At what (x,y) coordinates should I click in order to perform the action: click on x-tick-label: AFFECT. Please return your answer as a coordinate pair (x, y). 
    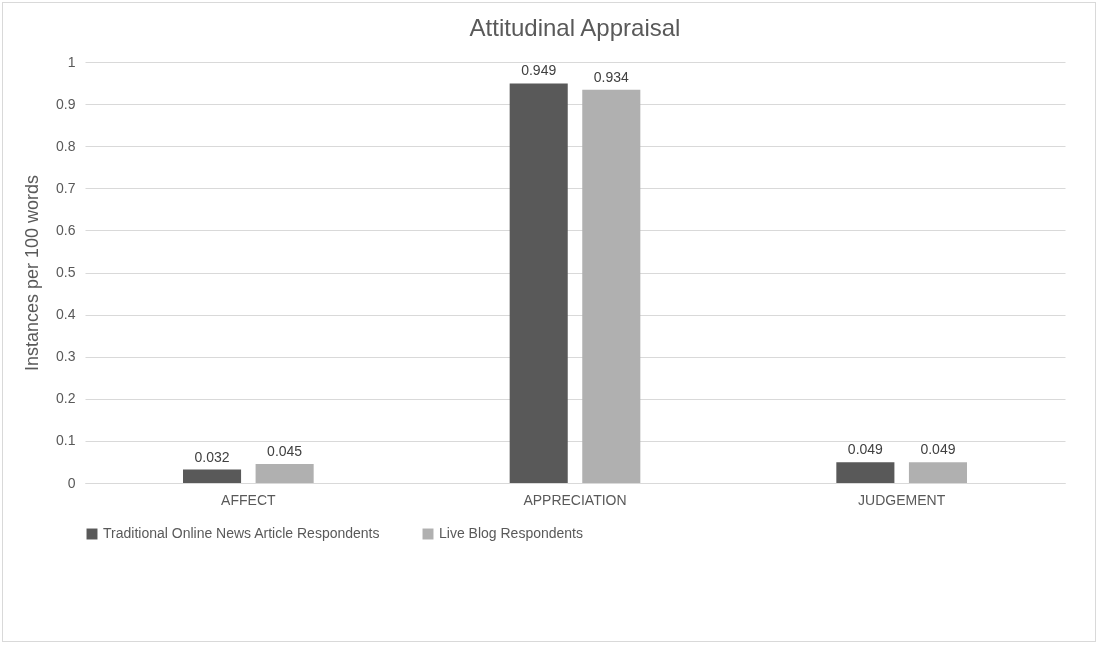
    Looking at the image, I should click on (248, 499).